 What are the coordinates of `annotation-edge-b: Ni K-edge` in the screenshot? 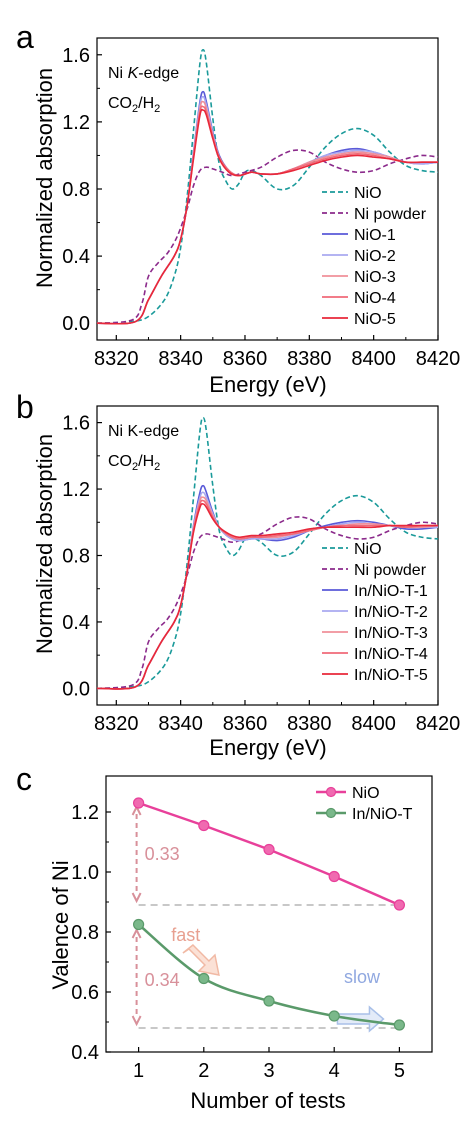 It's located at (143, 431).